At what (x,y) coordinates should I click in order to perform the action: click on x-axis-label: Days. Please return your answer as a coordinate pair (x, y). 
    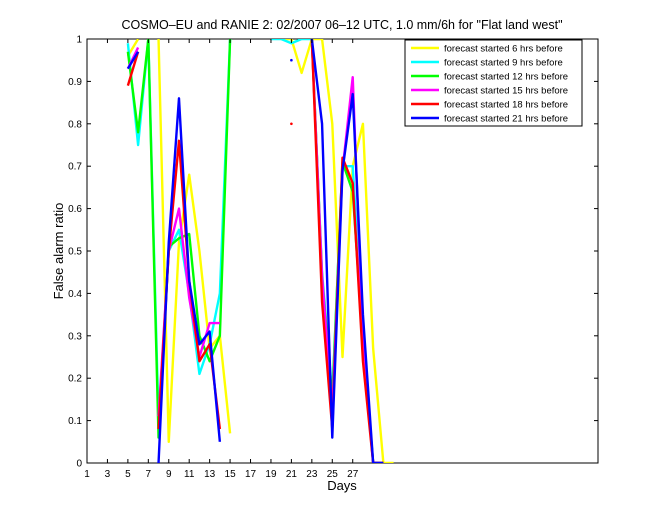
    Looking at the image, I should click on (342, 485).